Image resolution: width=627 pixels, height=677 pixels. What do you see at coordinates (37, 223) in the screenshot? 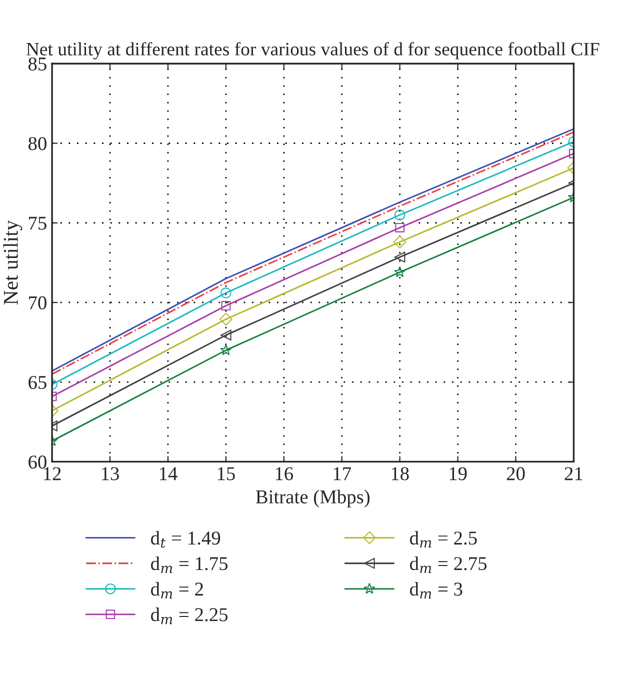
I see `y-tick-label: 75` at bounding box center [37, 223].